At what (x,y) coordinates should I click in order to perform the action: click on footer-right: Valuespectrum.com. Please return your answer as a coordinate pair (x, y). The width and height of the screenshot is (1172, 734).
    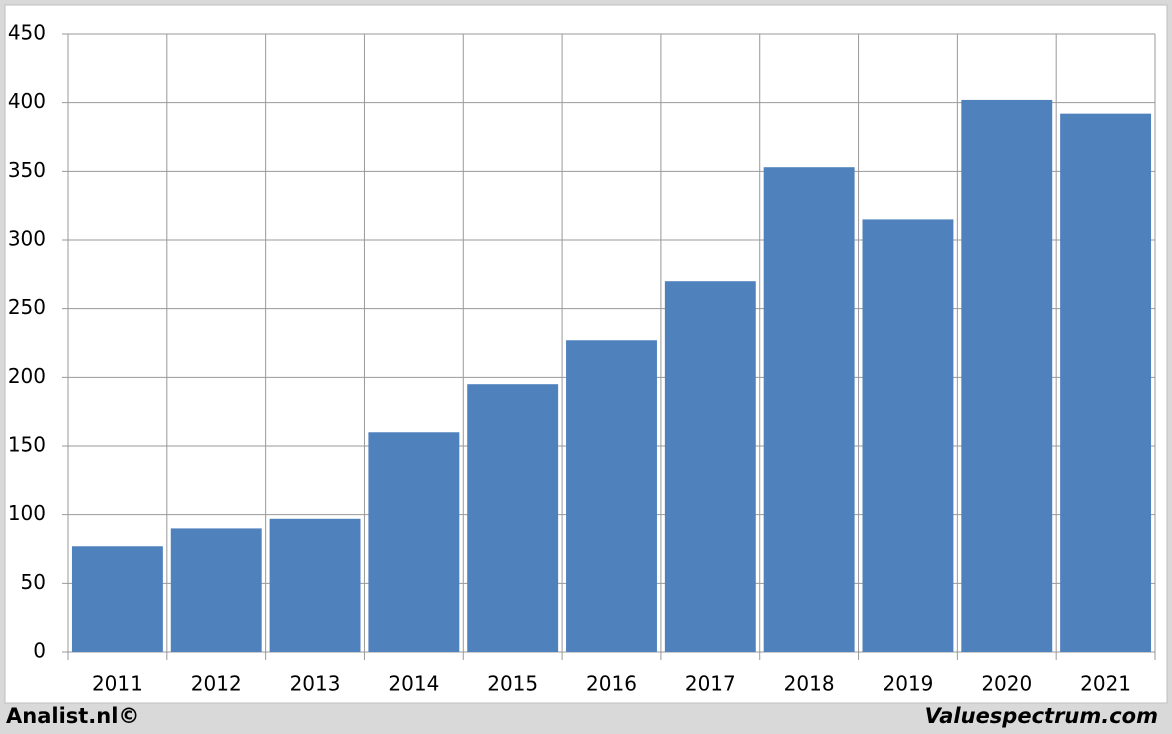
    Looking at the image, I should click on (1041, 716).